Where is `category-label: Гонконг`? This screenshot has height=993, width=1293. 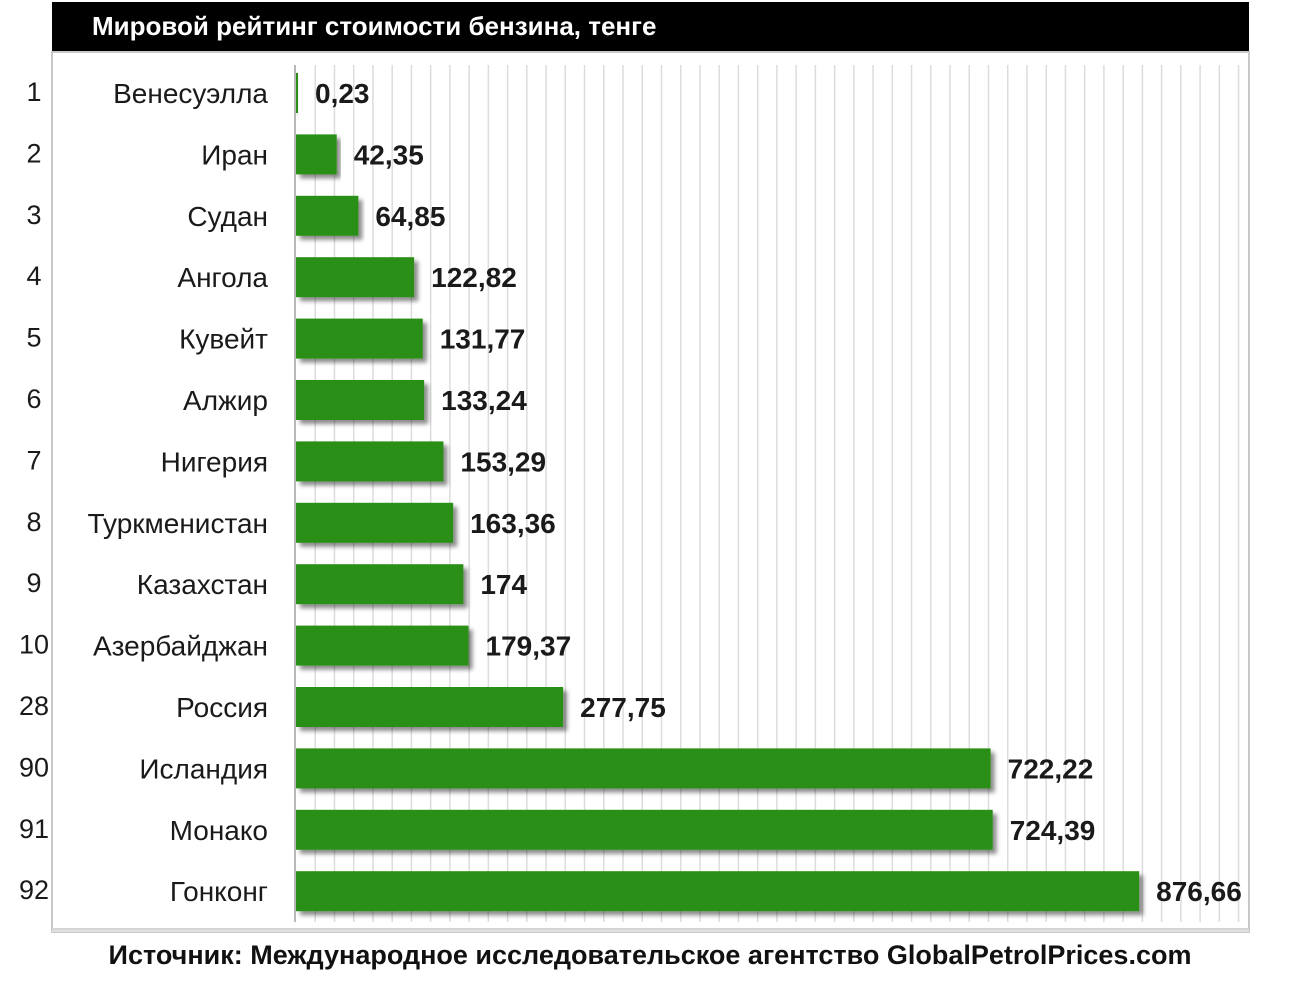 category-label: Гонконг is located at coordinates (219, 891).